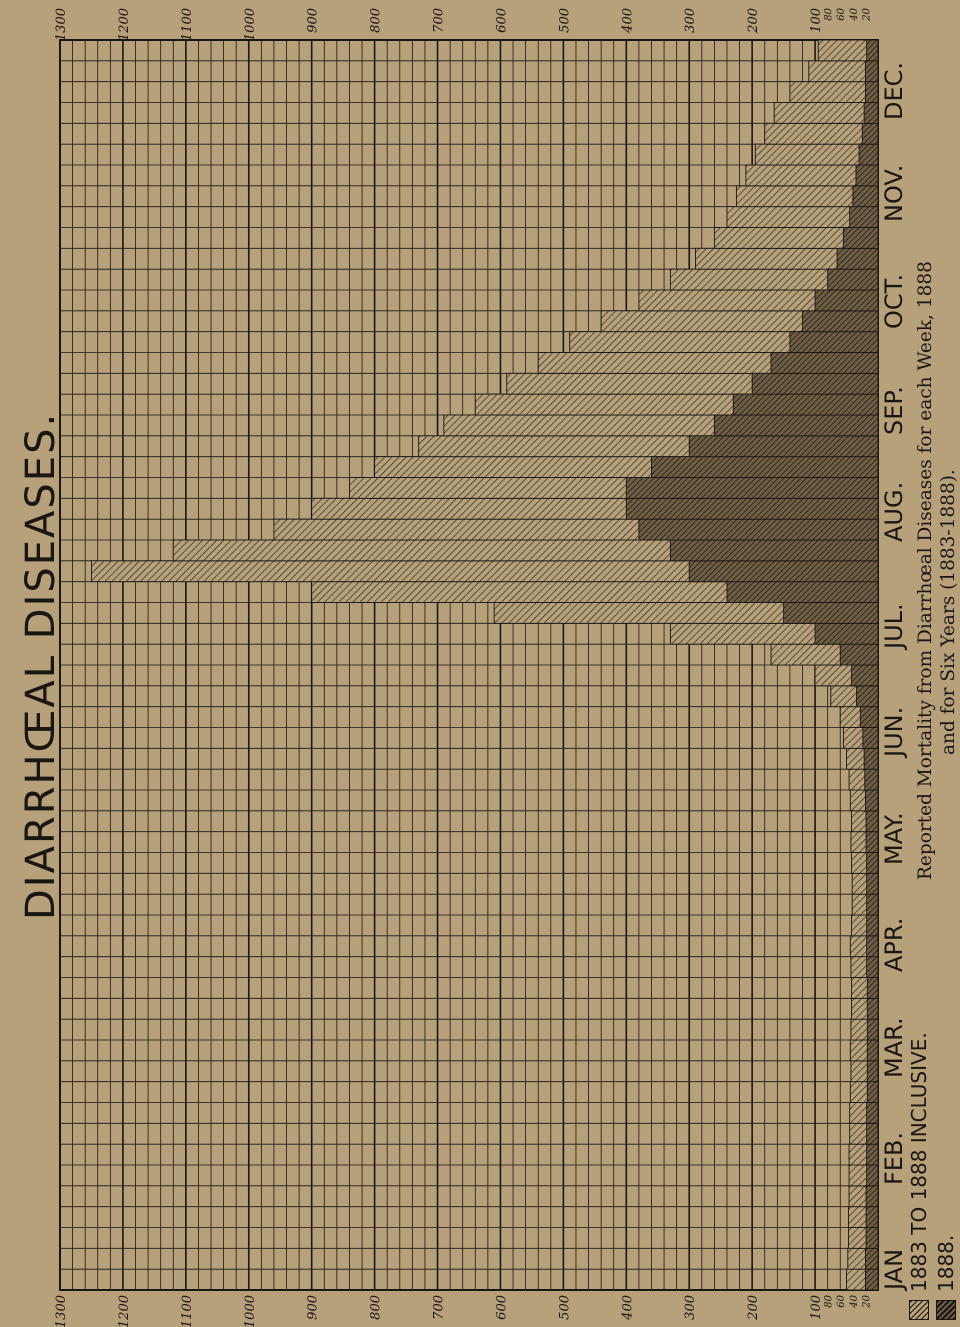 This screenshot has width=960, height=1327. I want to click on tick-label: 800, so click(376, 1307).